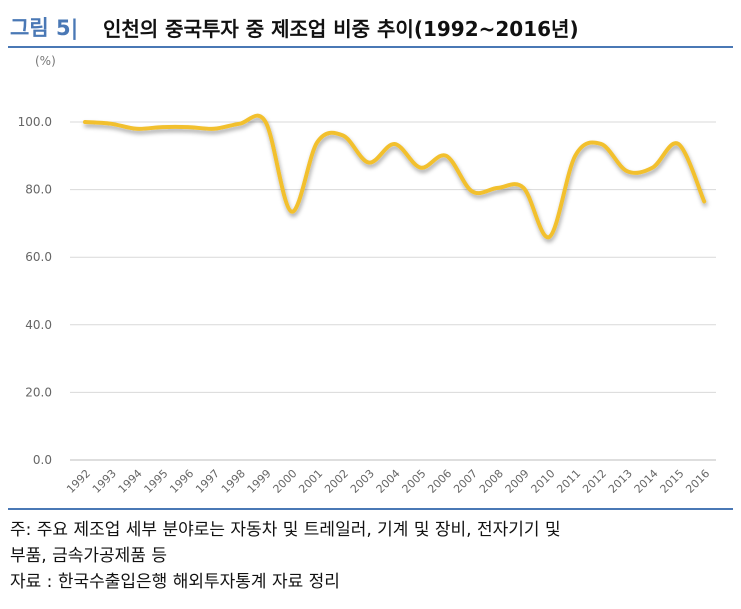  I want to click on y-tick-label: 100.0, so click(35, 122).